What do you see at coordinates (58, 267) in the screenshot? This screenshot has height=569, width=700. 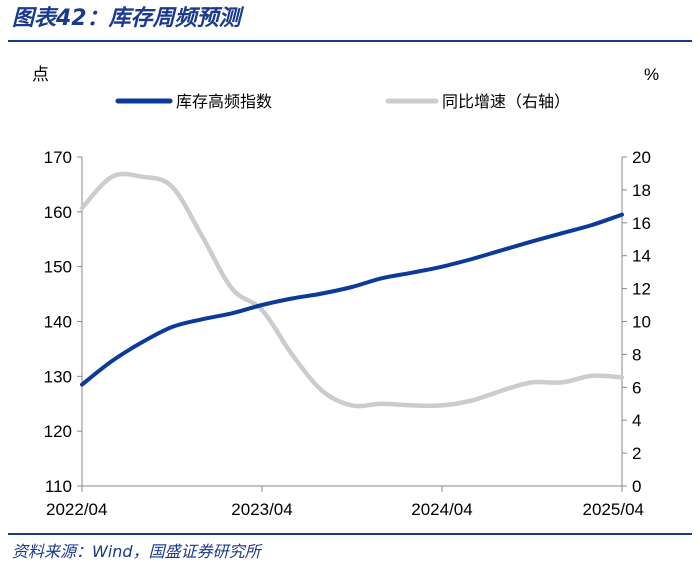 I see `left-tick-label: 150` at bounding box center [58, 267].